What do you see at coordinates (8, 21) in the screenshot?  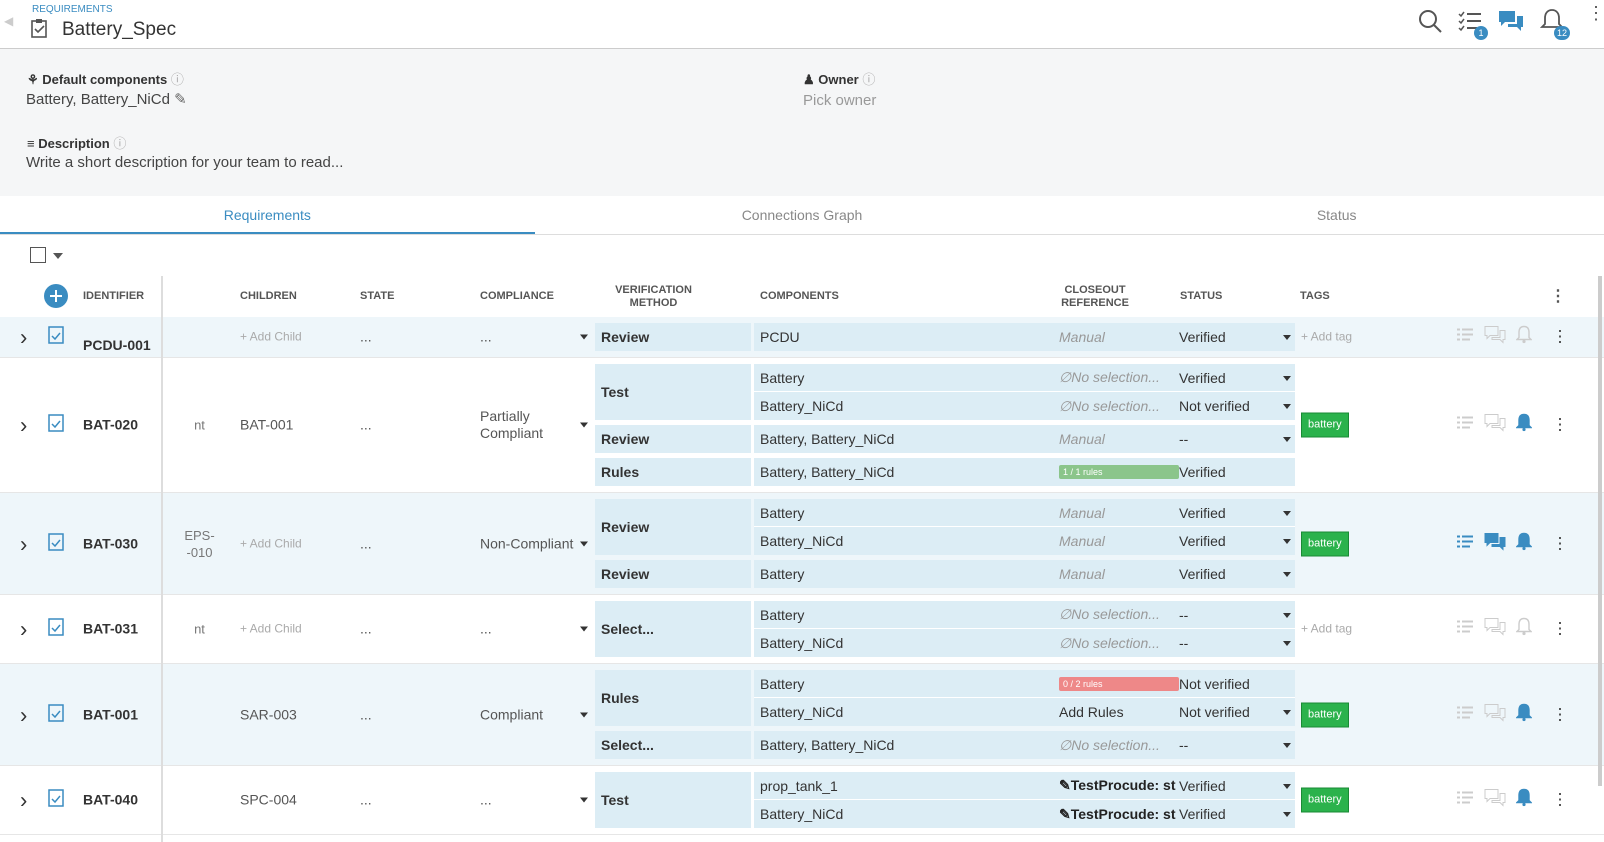 I see `collapse-arrow: ◀` at bounding box center [8, 21].